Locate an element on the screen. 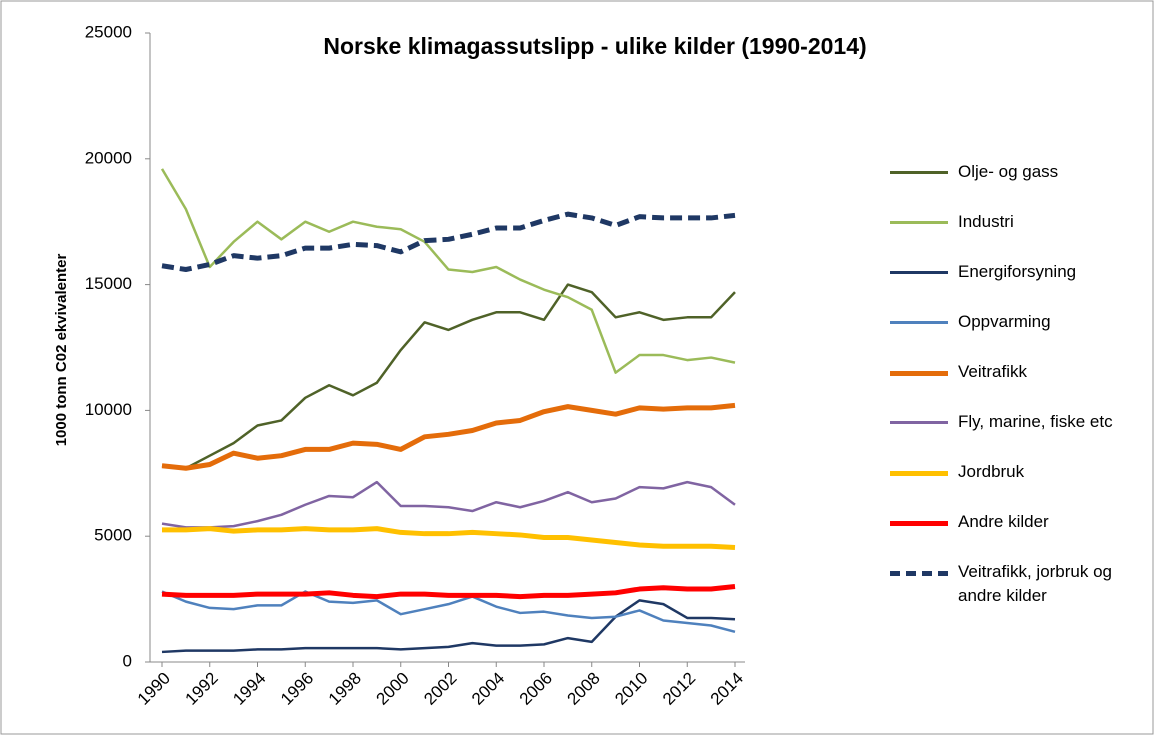  x-tick-label: 2012 is located at coordinates (679, 689).